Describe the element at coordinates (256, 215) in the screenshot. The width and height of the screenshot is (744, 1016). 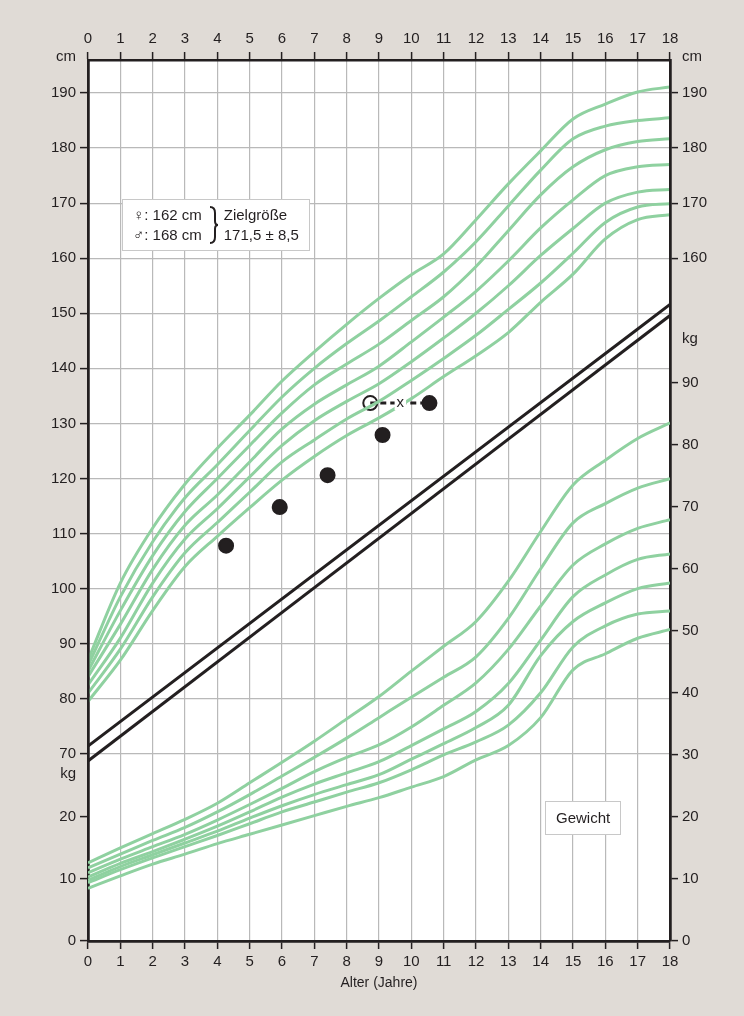
I see `annotation: Zielgröße` at that location.